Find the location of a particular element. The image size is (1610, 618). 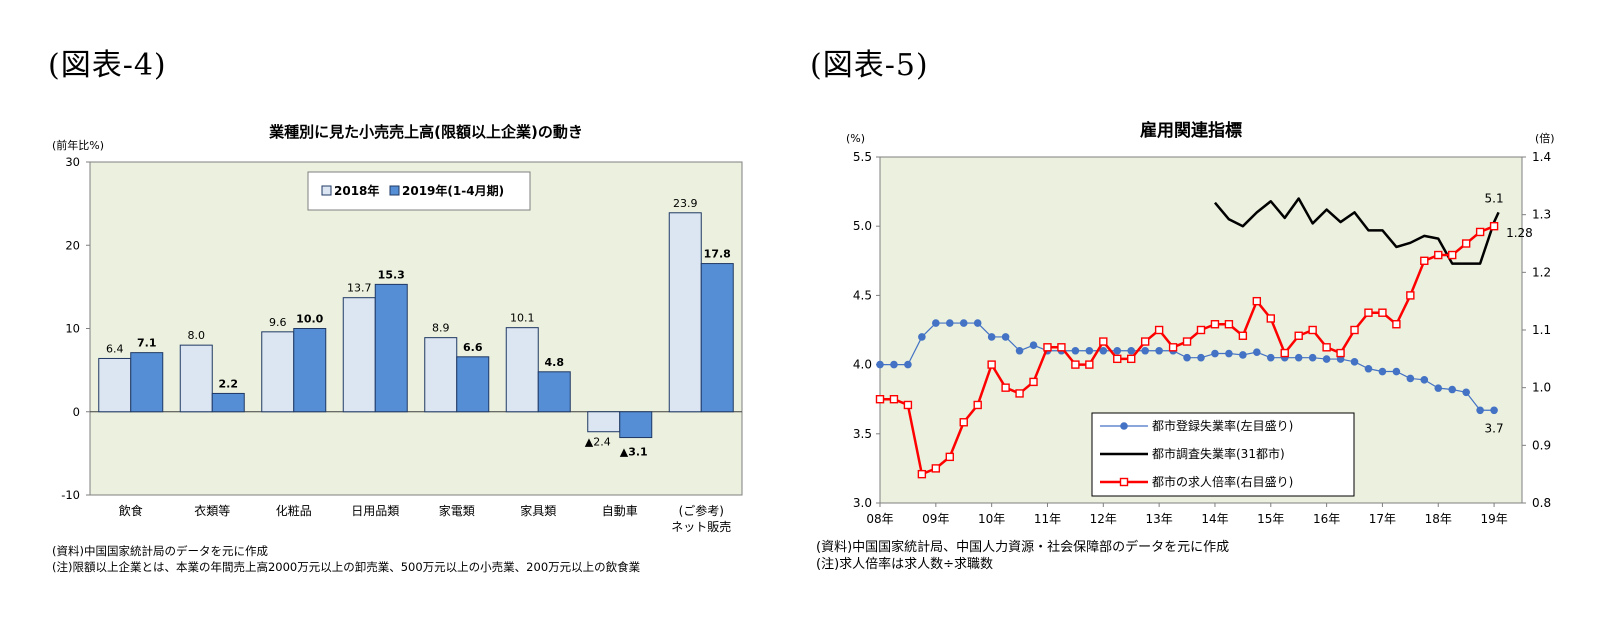

x-tick-label: 16年 is located at coordinates (1326, 519).